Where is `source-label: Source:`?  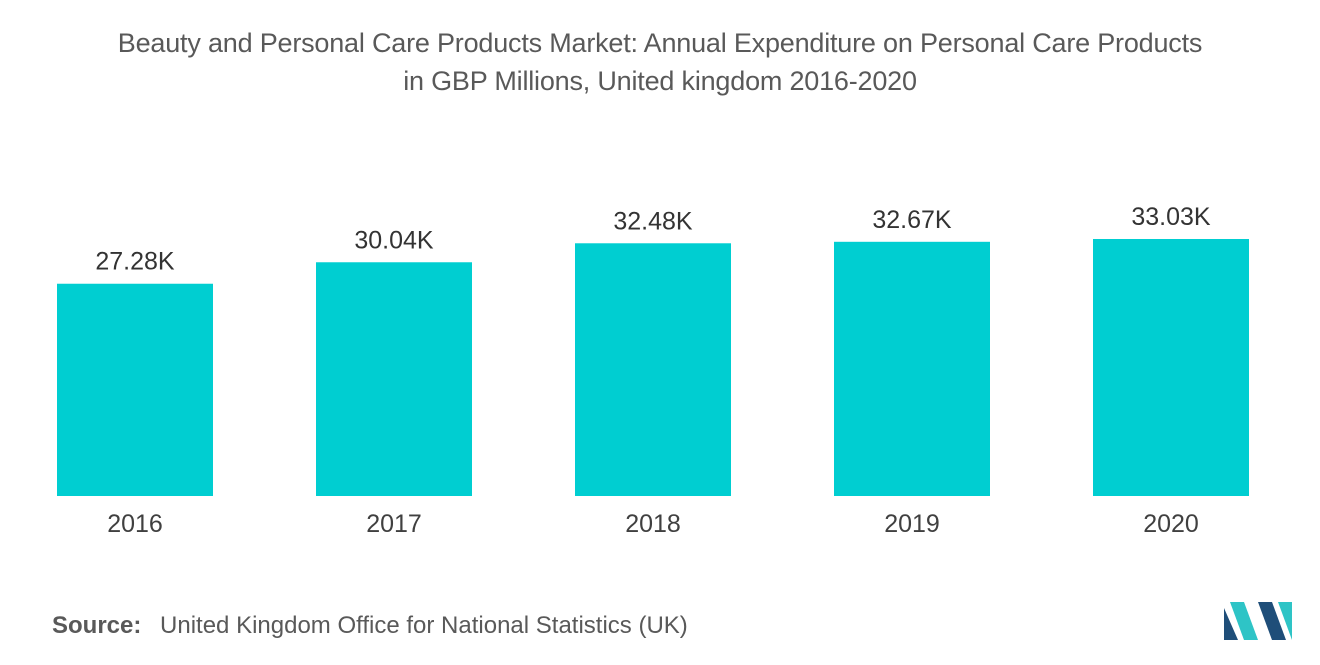 source-label: Source: is located at coordinates (97, 625).